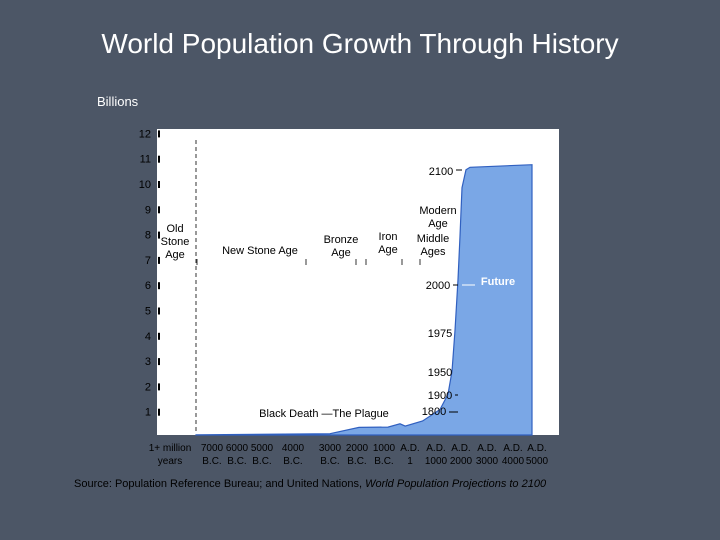 This screenshot has height=540, width=720. What do you see at coordinates (388, 237) in the screenshot?
I see `era-label: Iron` at bounding box center [388, 237].